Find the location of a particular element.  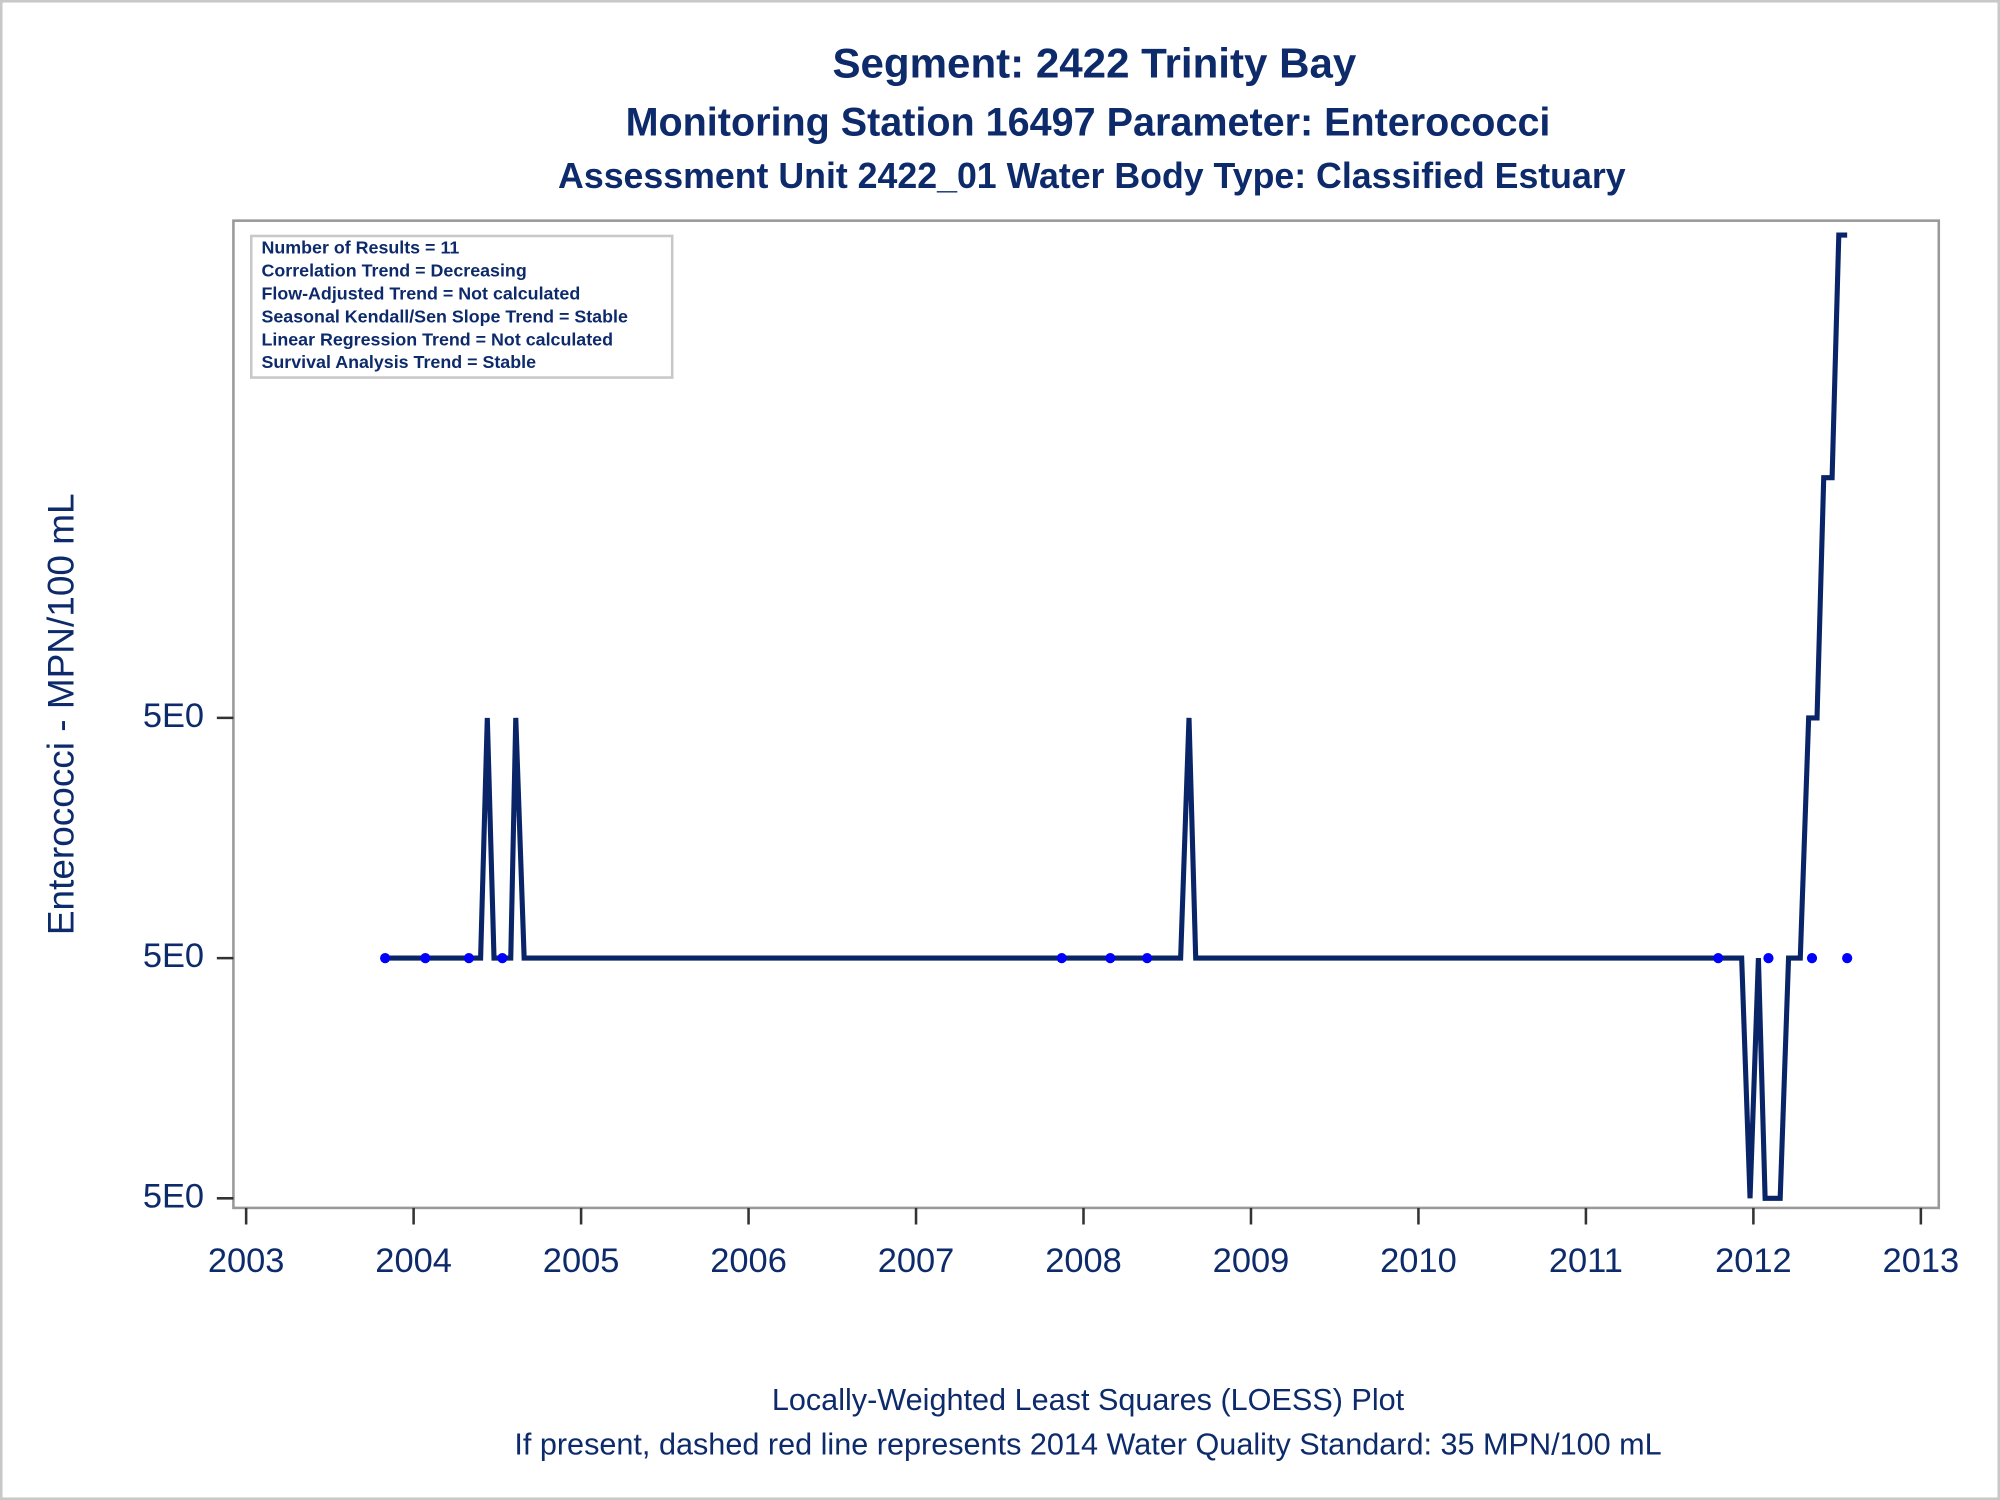

y-axis-label: Enterococci - MPN/100 mL is located at coordinates (61, 714).